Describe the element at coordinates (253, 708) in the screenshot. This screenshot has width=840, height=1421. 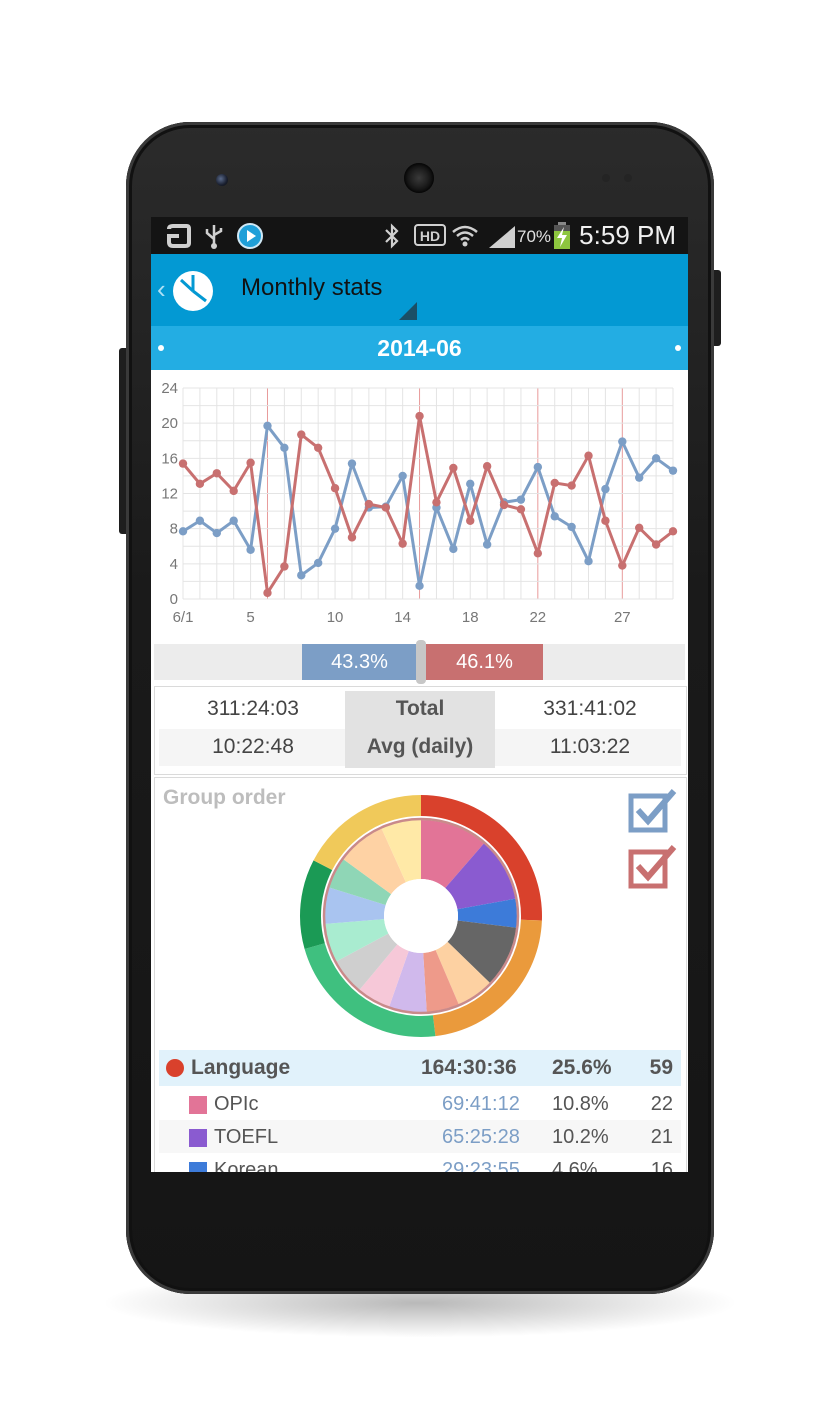
I see `total-blue-value: 311:24:03` at that location.